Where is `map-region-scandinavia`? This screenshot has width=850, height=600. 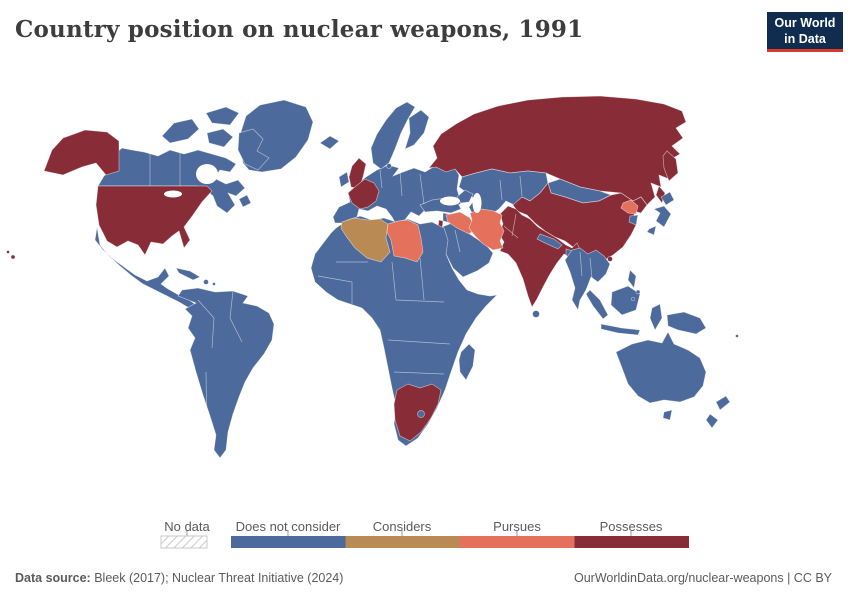
map-region-scandinavia is located at coordinates (393, 135).